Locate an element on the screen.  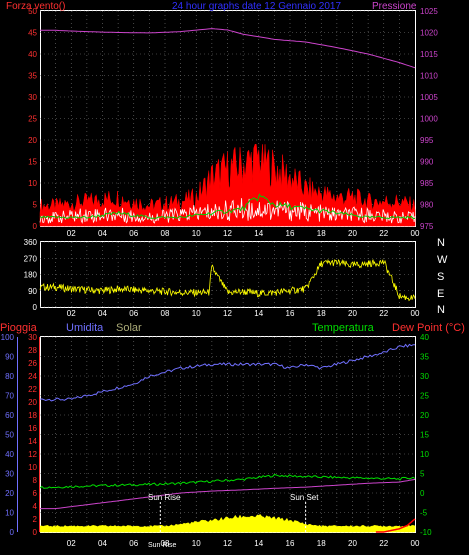
rain-series is located at coordinates (395, 525).